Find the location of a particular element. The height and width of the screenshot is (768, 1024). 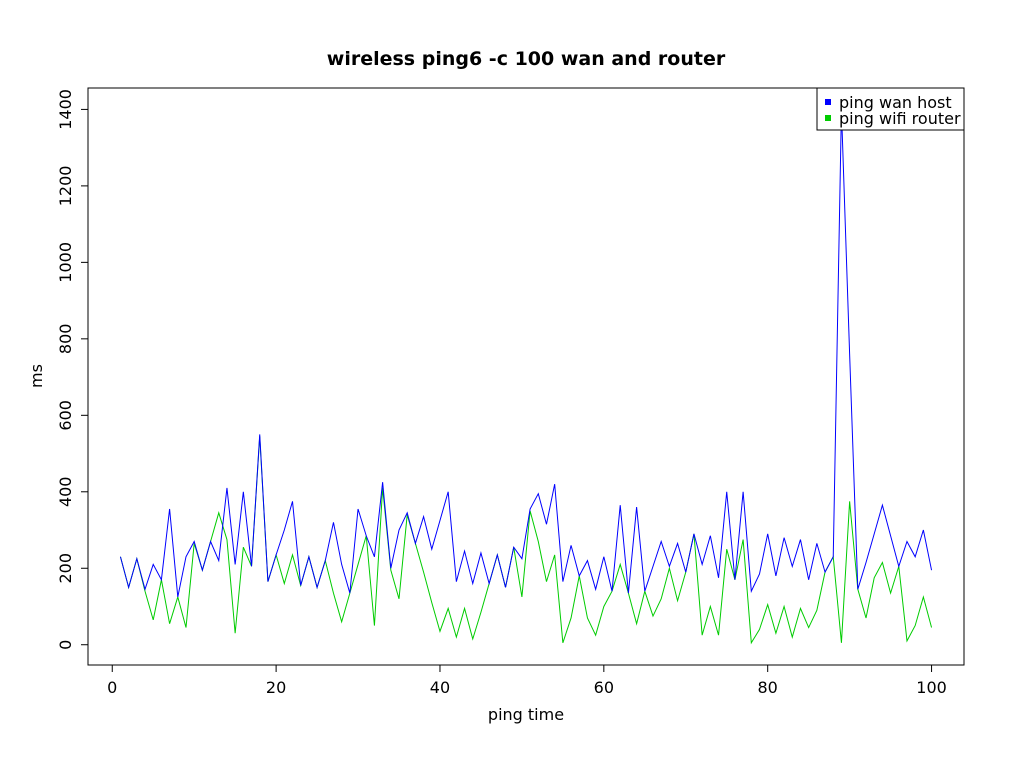

y-tick-label: 800 is located at coordinates (65, 339).